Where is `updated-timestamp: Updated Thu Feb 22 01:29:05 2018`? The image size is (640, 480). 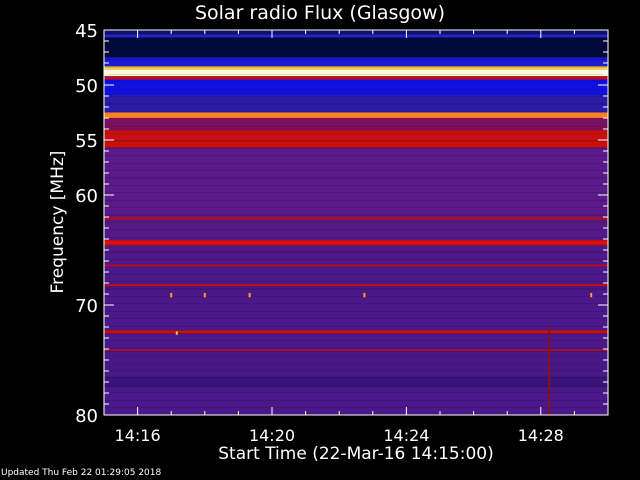
updated-timestamp: Updated Thu Feb 22 01:29:05 2018 is located at coordinates (81, 473).